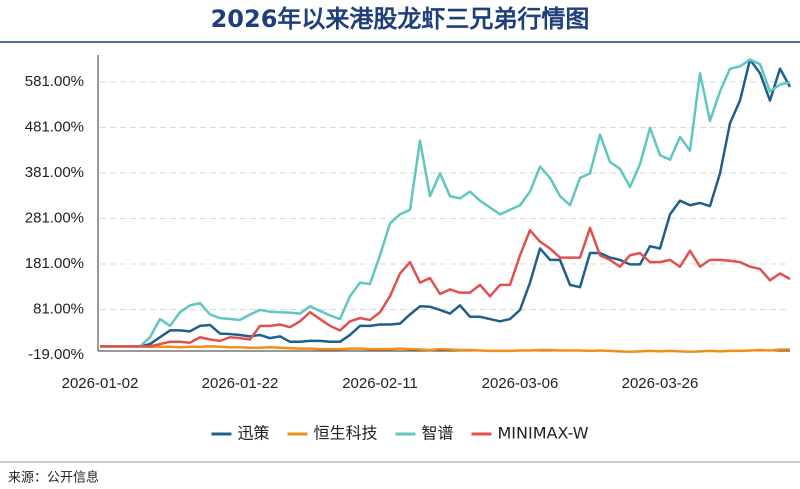 This screenshot has height=489, width=800. I want to click on y-tick-label: -19.00%, so click(56, 354).